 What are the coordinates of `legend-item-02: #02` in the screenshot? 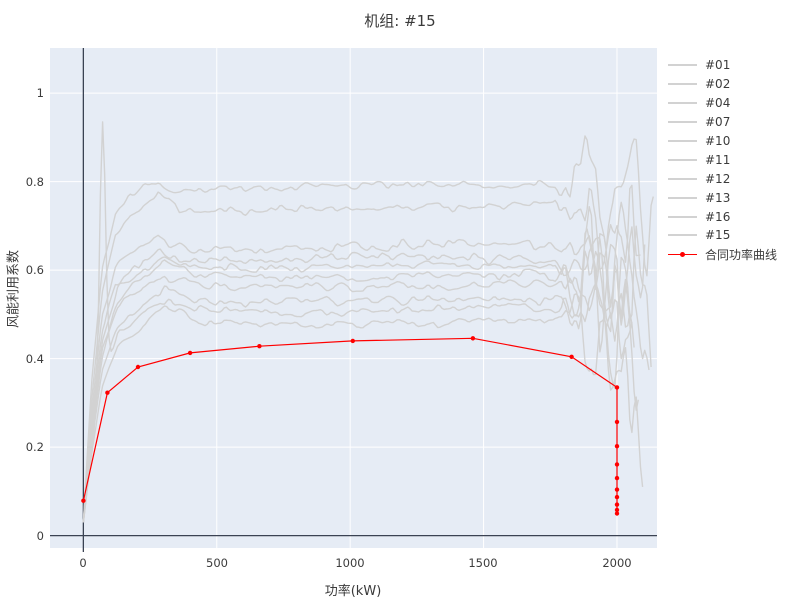 It's located at (722, 84).